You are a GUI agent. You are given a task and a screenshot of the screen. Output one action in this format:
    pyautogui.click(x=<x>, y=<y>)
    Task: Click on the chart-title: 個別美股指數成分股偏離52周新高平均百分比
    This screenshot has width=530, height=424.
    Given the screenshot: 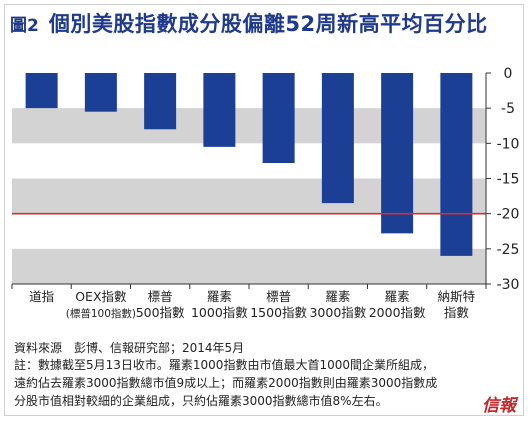 What is the action you would take?
    pyautogui.click(x=268, y=24)
    